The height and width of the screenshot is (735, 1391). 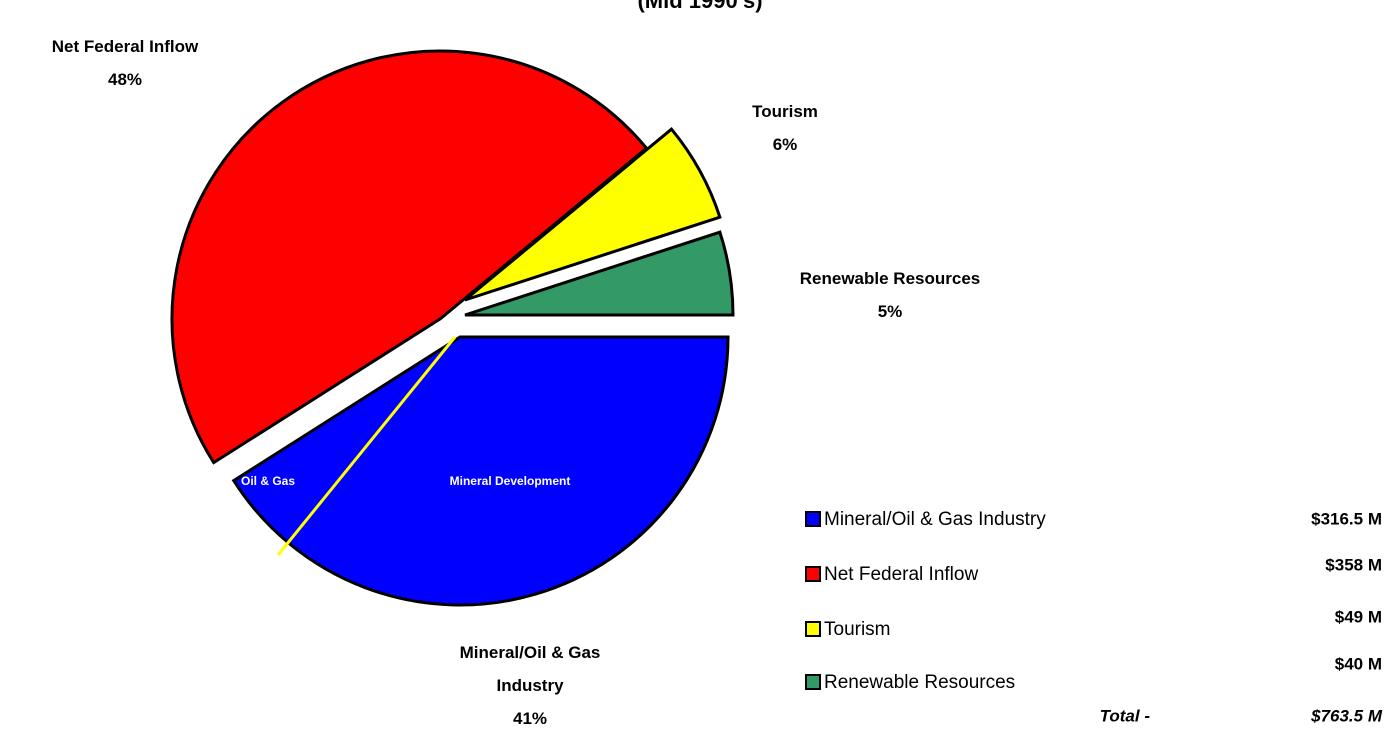 I want to click on slice-name: Tourism, so click(x=785, y=111).